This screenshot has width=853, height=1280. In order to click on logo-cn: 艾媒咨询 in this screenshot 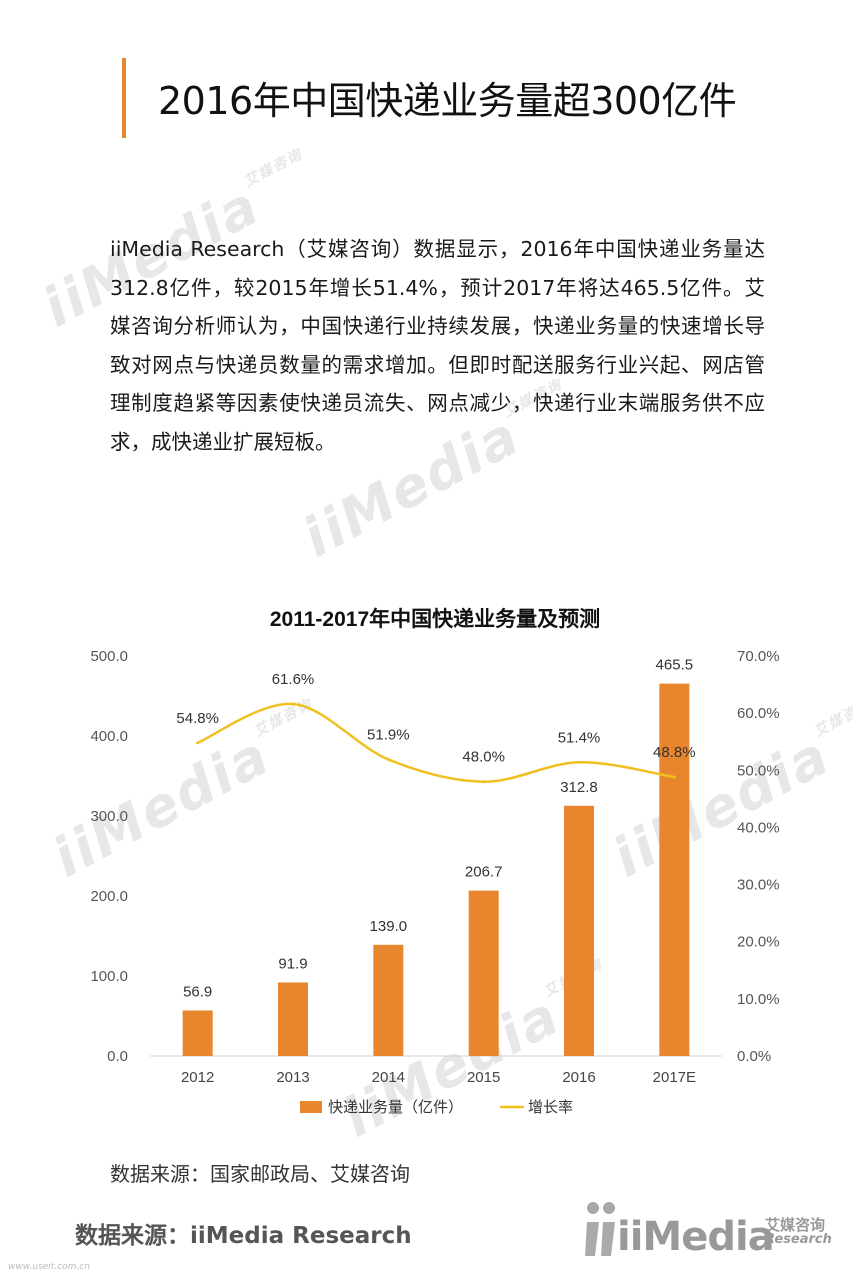, I will do `click(795, 1225)`.